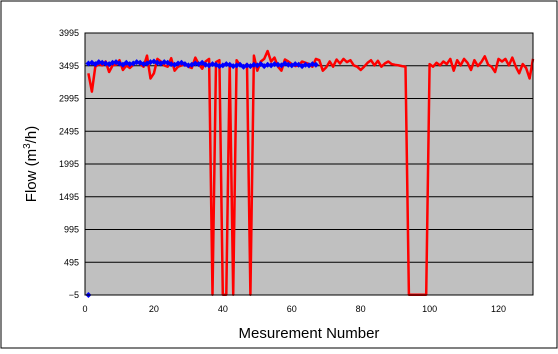 The height and width of the screenshot is (354, 558). I want to click on x-tick-label: 80, so click(361, 309).